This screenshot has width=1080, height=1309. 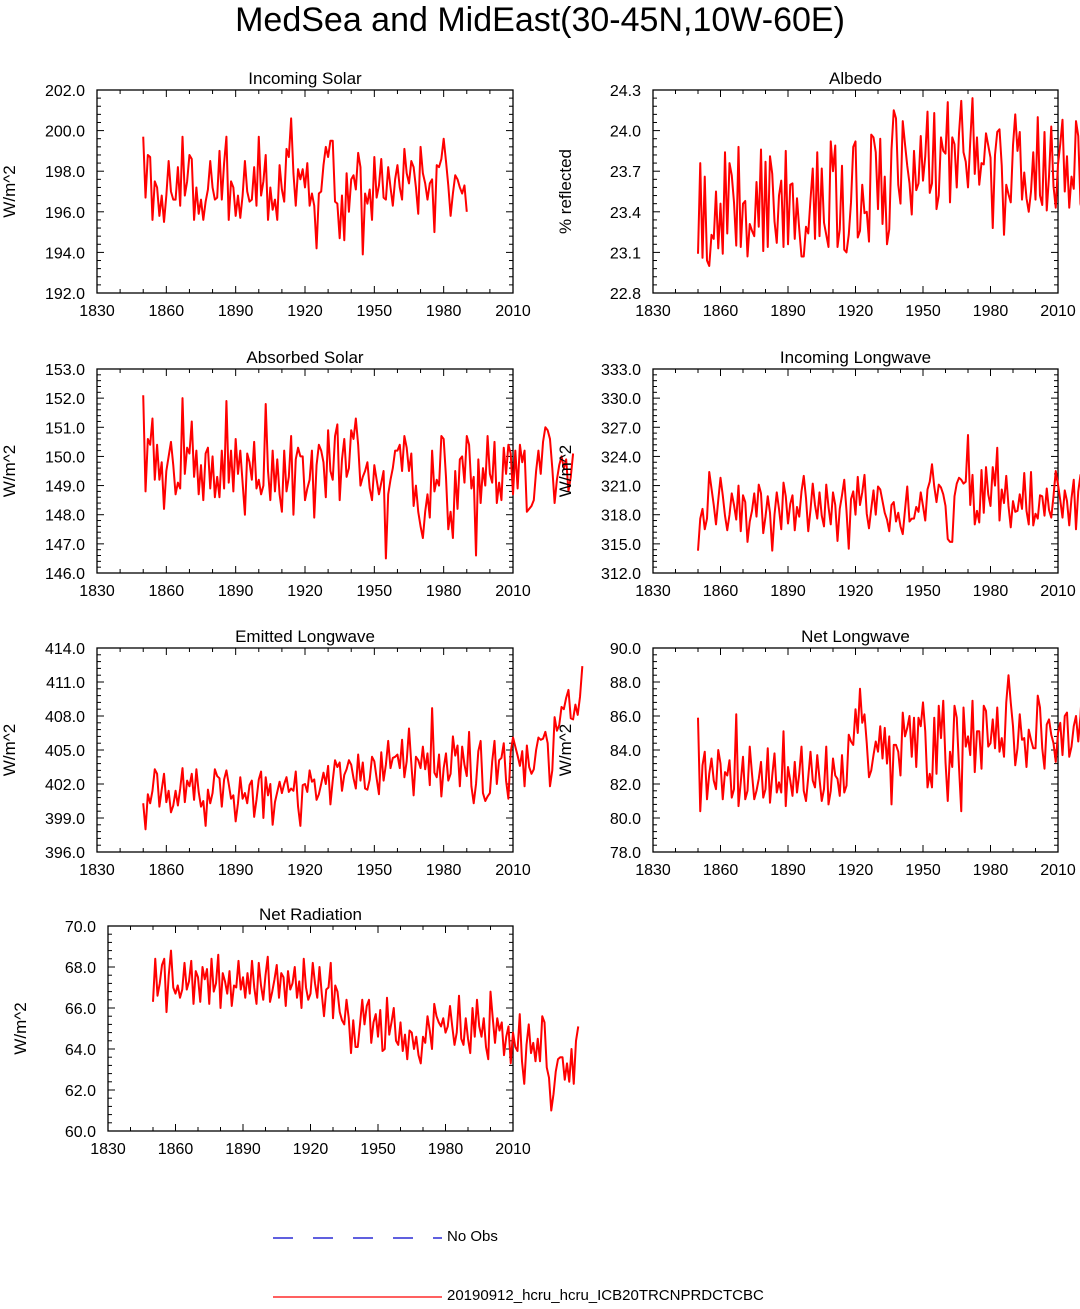 I want to click on y-tick-label: 318.0, so click(x=621, y=516).